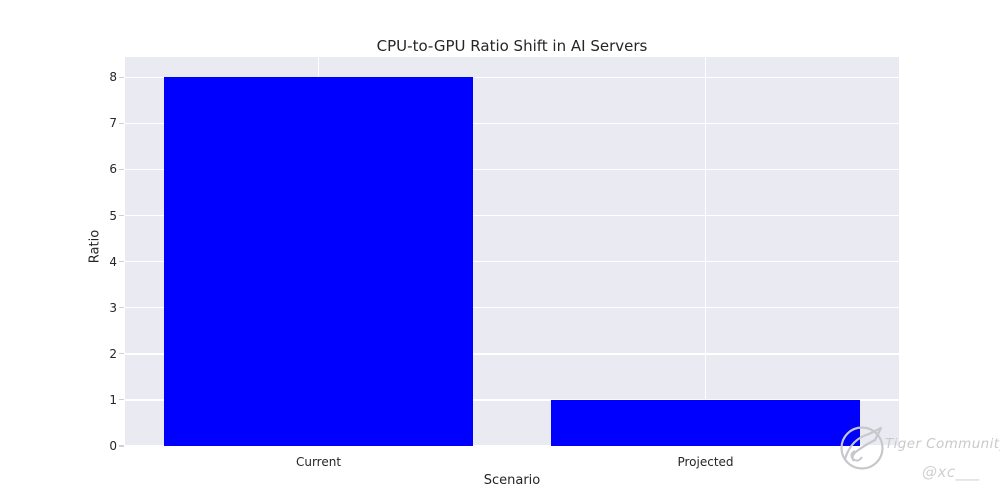 This screenshot has height=500, width=1000. I want to click on x-axis-label: Scenario, so click(512, 480).